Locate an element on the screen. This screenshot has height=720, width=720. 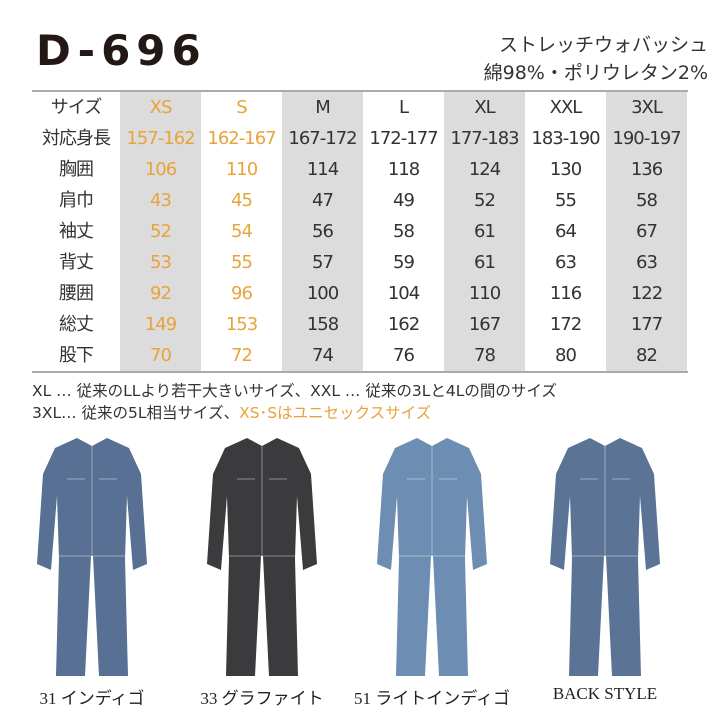
table-cell: 153 is located at coordinates (241, 324).